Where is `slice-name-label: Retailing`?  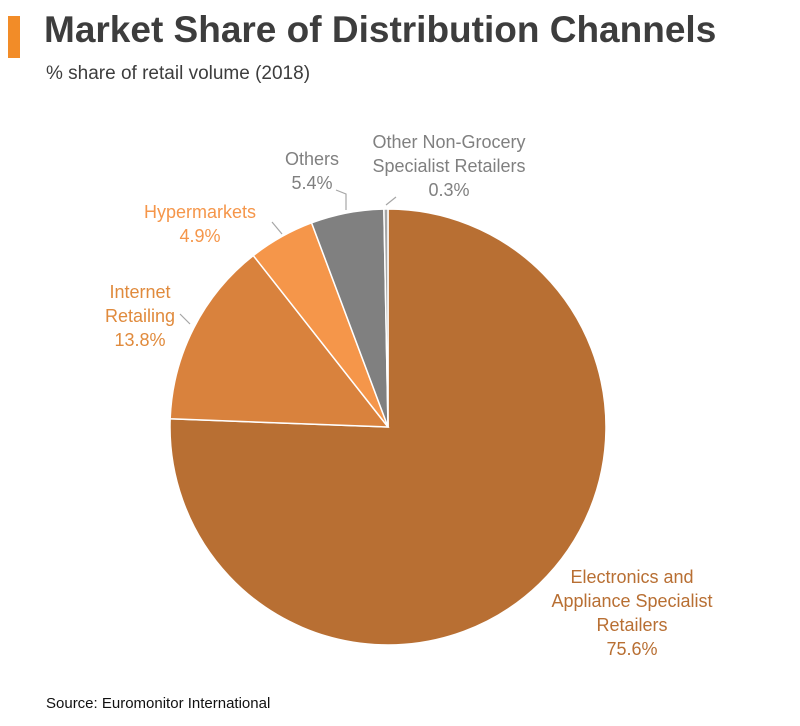 slice-name-label: Retailing is located at coordinates (140, 316).